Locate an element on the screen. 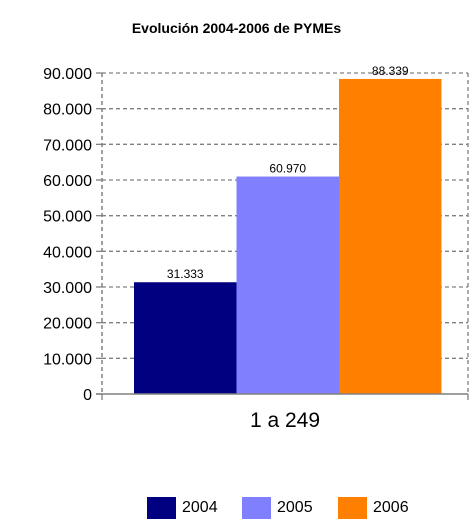  y-tick-label: 10.000 is located at coordinates (67, 359).